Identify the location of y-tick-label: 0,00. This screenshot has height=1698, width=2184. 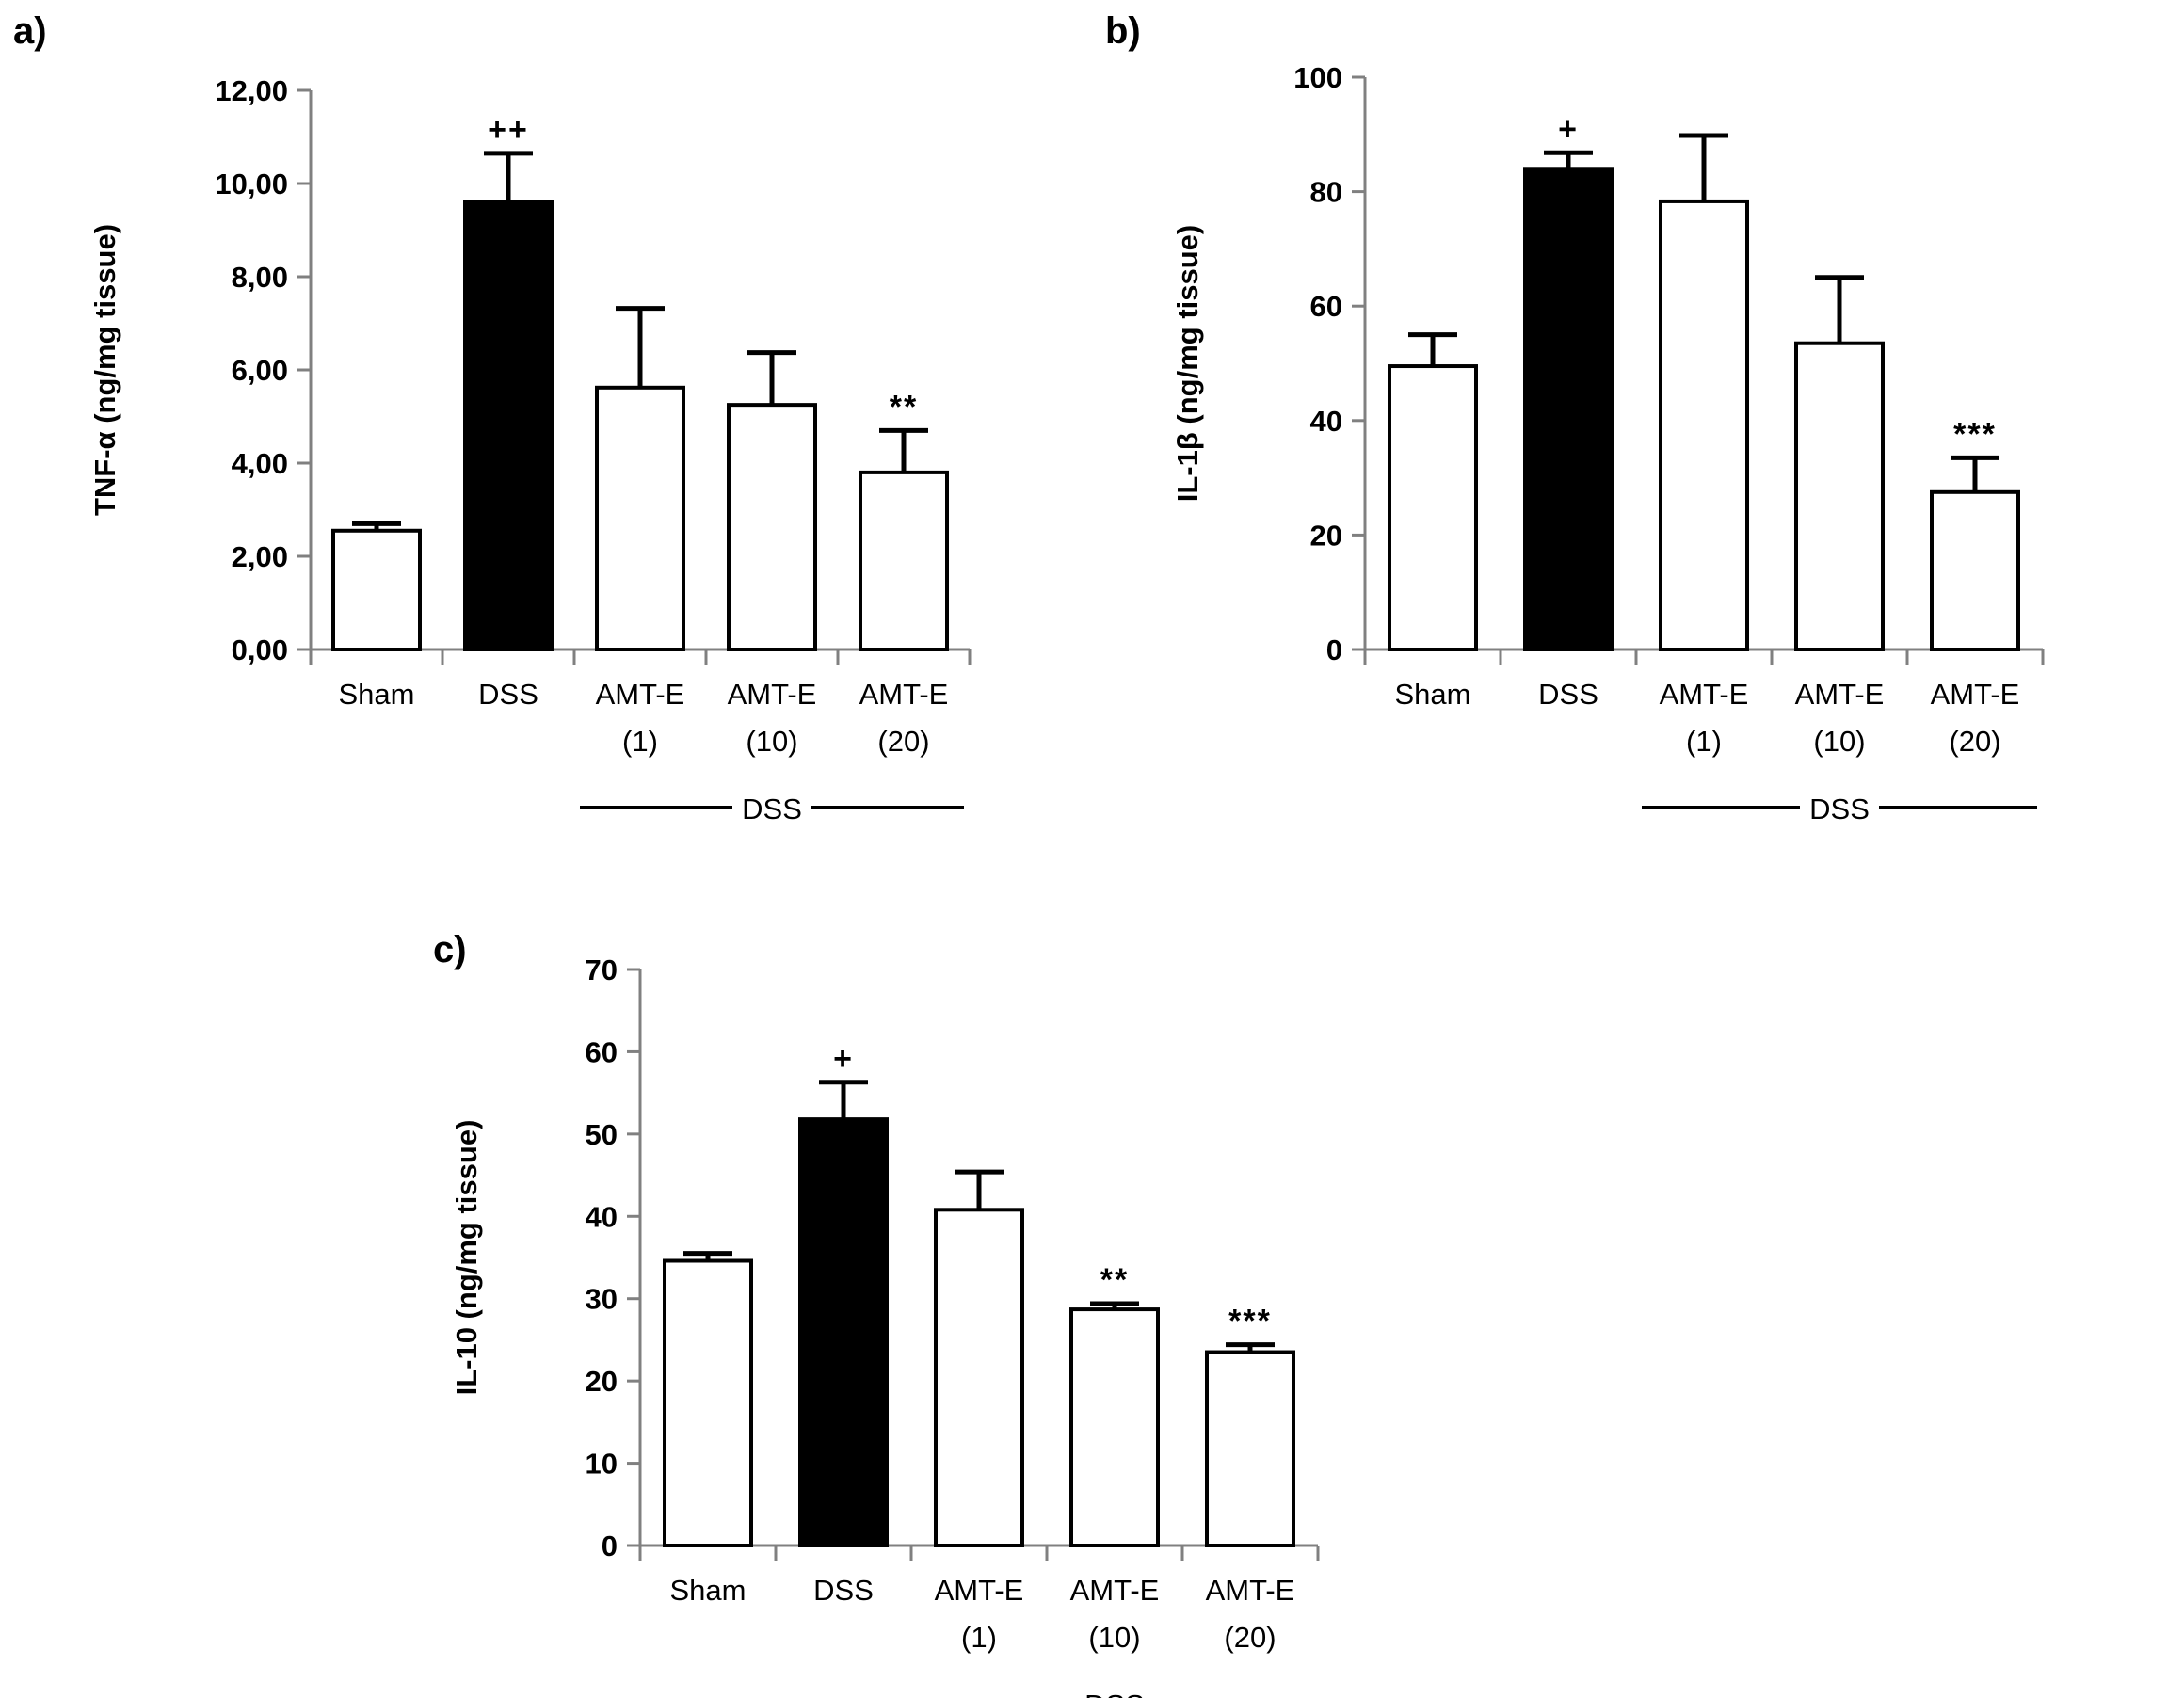
(260, 649).